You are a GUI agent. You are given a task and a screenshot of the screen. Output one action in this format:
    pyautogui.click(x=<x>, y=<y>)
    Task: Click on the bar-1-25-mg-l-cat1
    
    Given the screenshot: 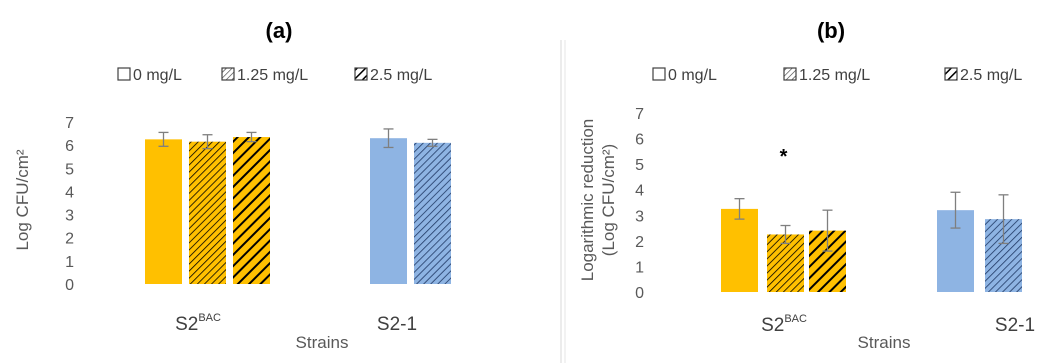 What is the action you would take?
    pyautogui.click(x=432, y=213)
    